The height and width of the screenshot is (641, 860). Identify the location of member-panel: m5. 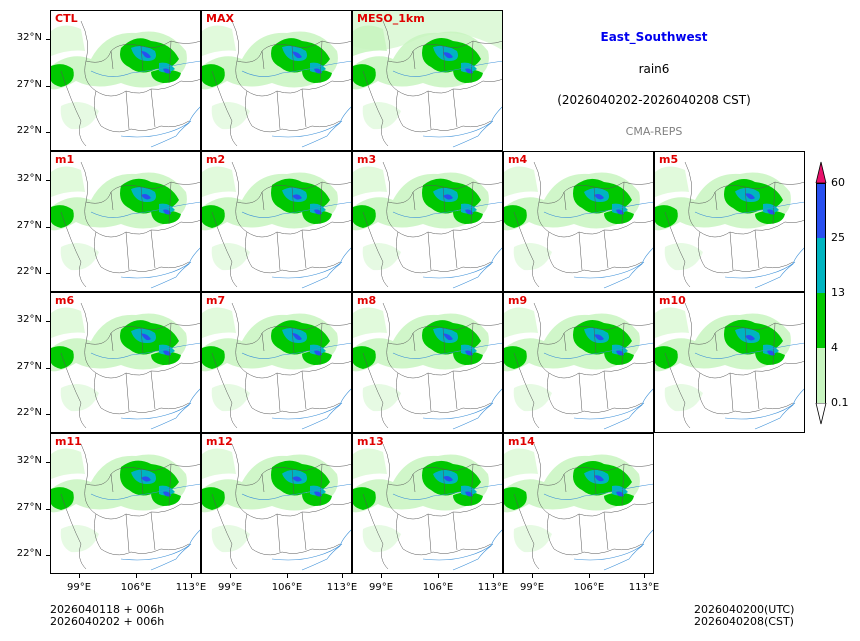
(729, 221).